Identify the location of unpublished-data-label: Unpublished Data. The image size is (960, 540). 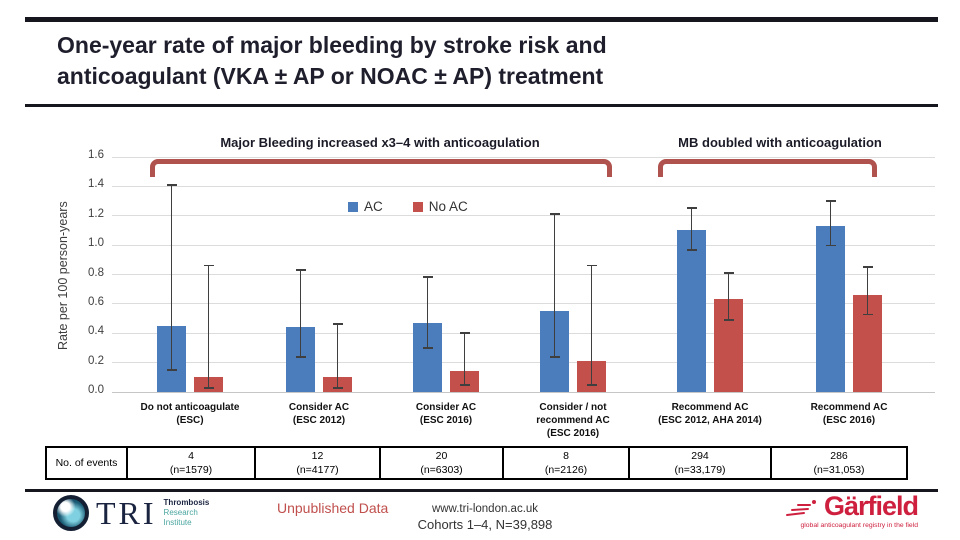
(333, 508).